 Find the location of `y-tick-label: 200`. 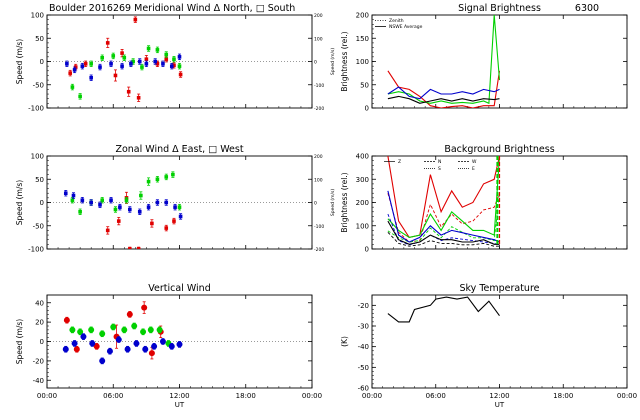

y-tick-label: 200 is located at coordinates (362, 203).